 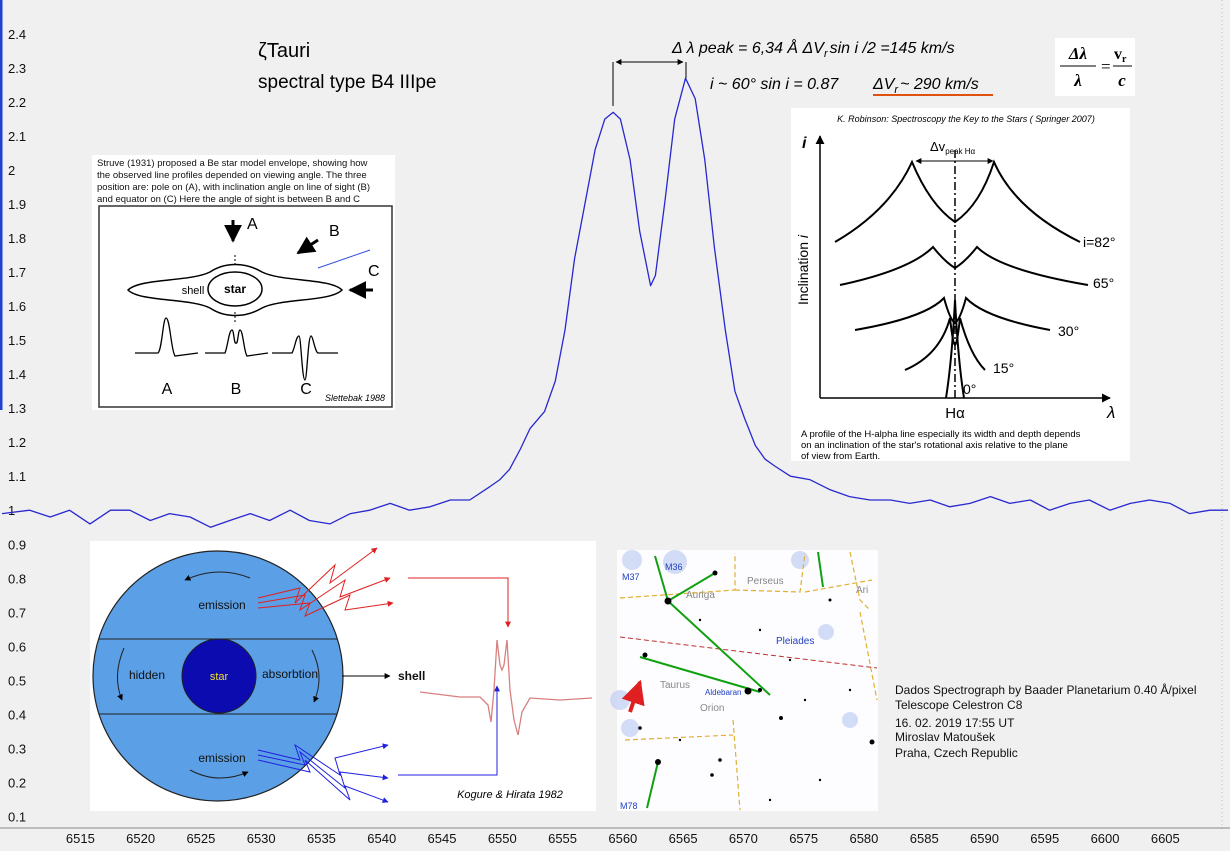 What do you see at coordinates (1118, 54) in the screenshot?
I see `text: v` at bounding box center [1118, 54].